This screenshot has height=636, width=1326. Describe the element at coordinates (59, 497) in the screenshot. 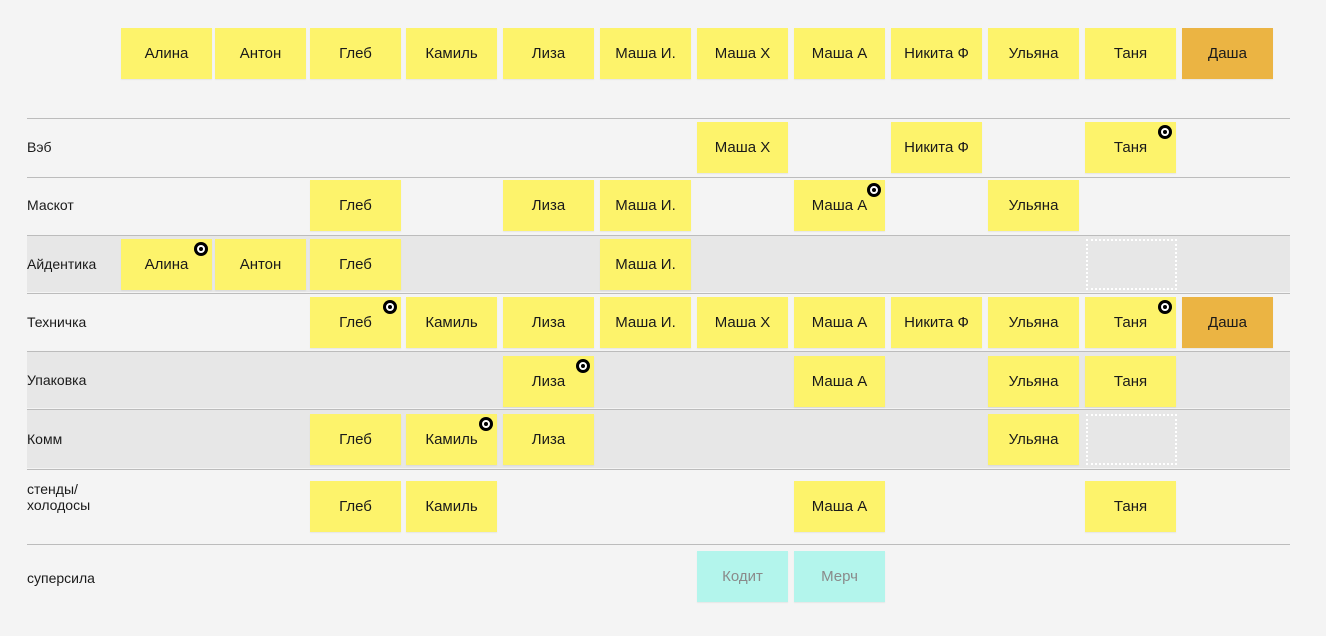

I see `row-label: стенды/ холодосы` at that location.